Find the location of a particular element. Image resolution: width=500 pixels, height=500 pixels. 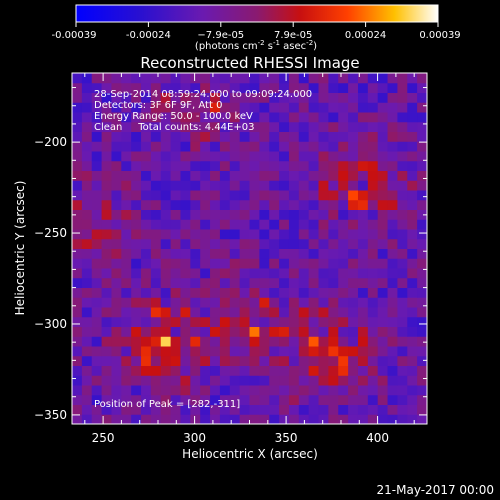

colorbar-frame is located at coordinates (257, 13).